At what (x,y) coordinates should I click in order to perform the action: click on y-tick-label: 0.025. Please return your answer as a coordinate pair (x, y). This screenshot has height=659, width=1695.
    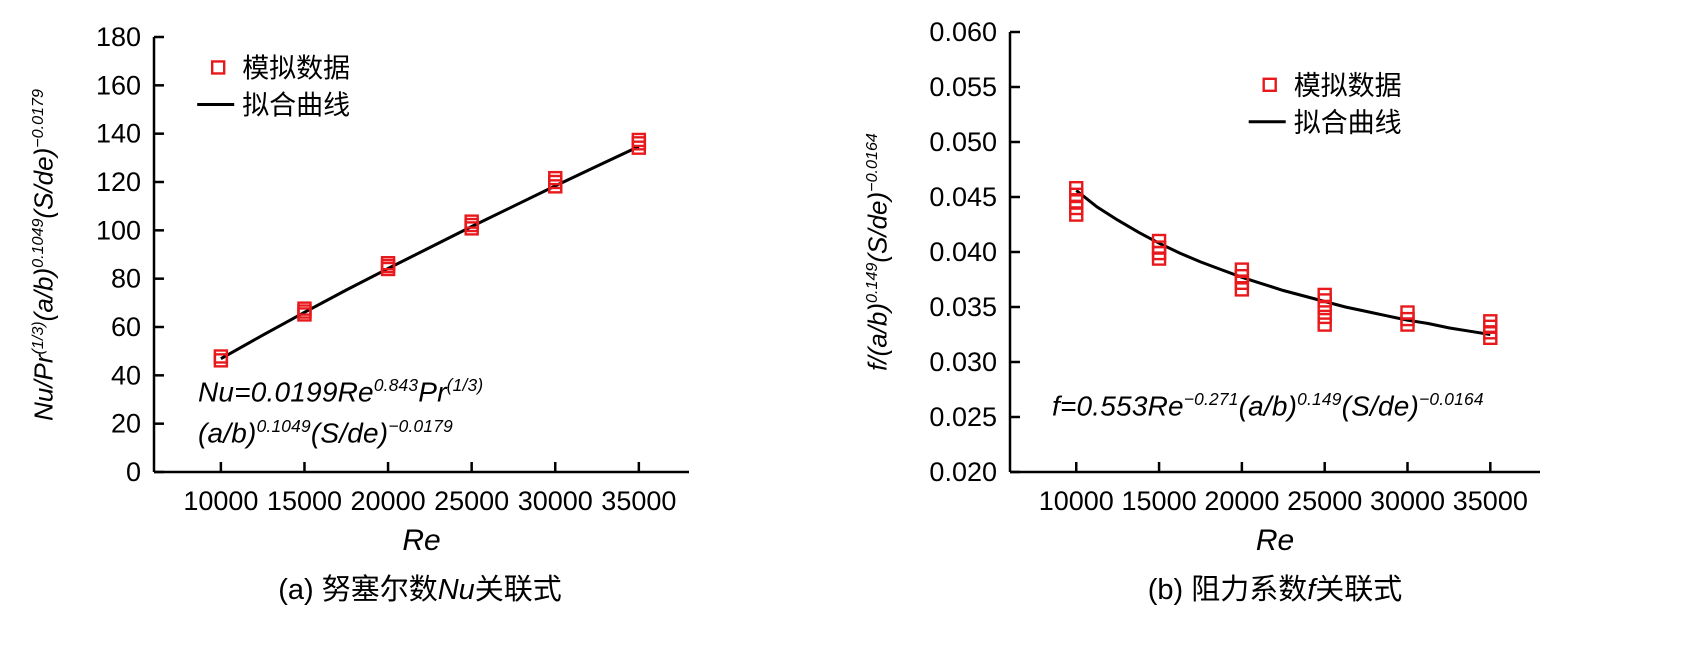
    Looking at the image, I should click on (963, 417).